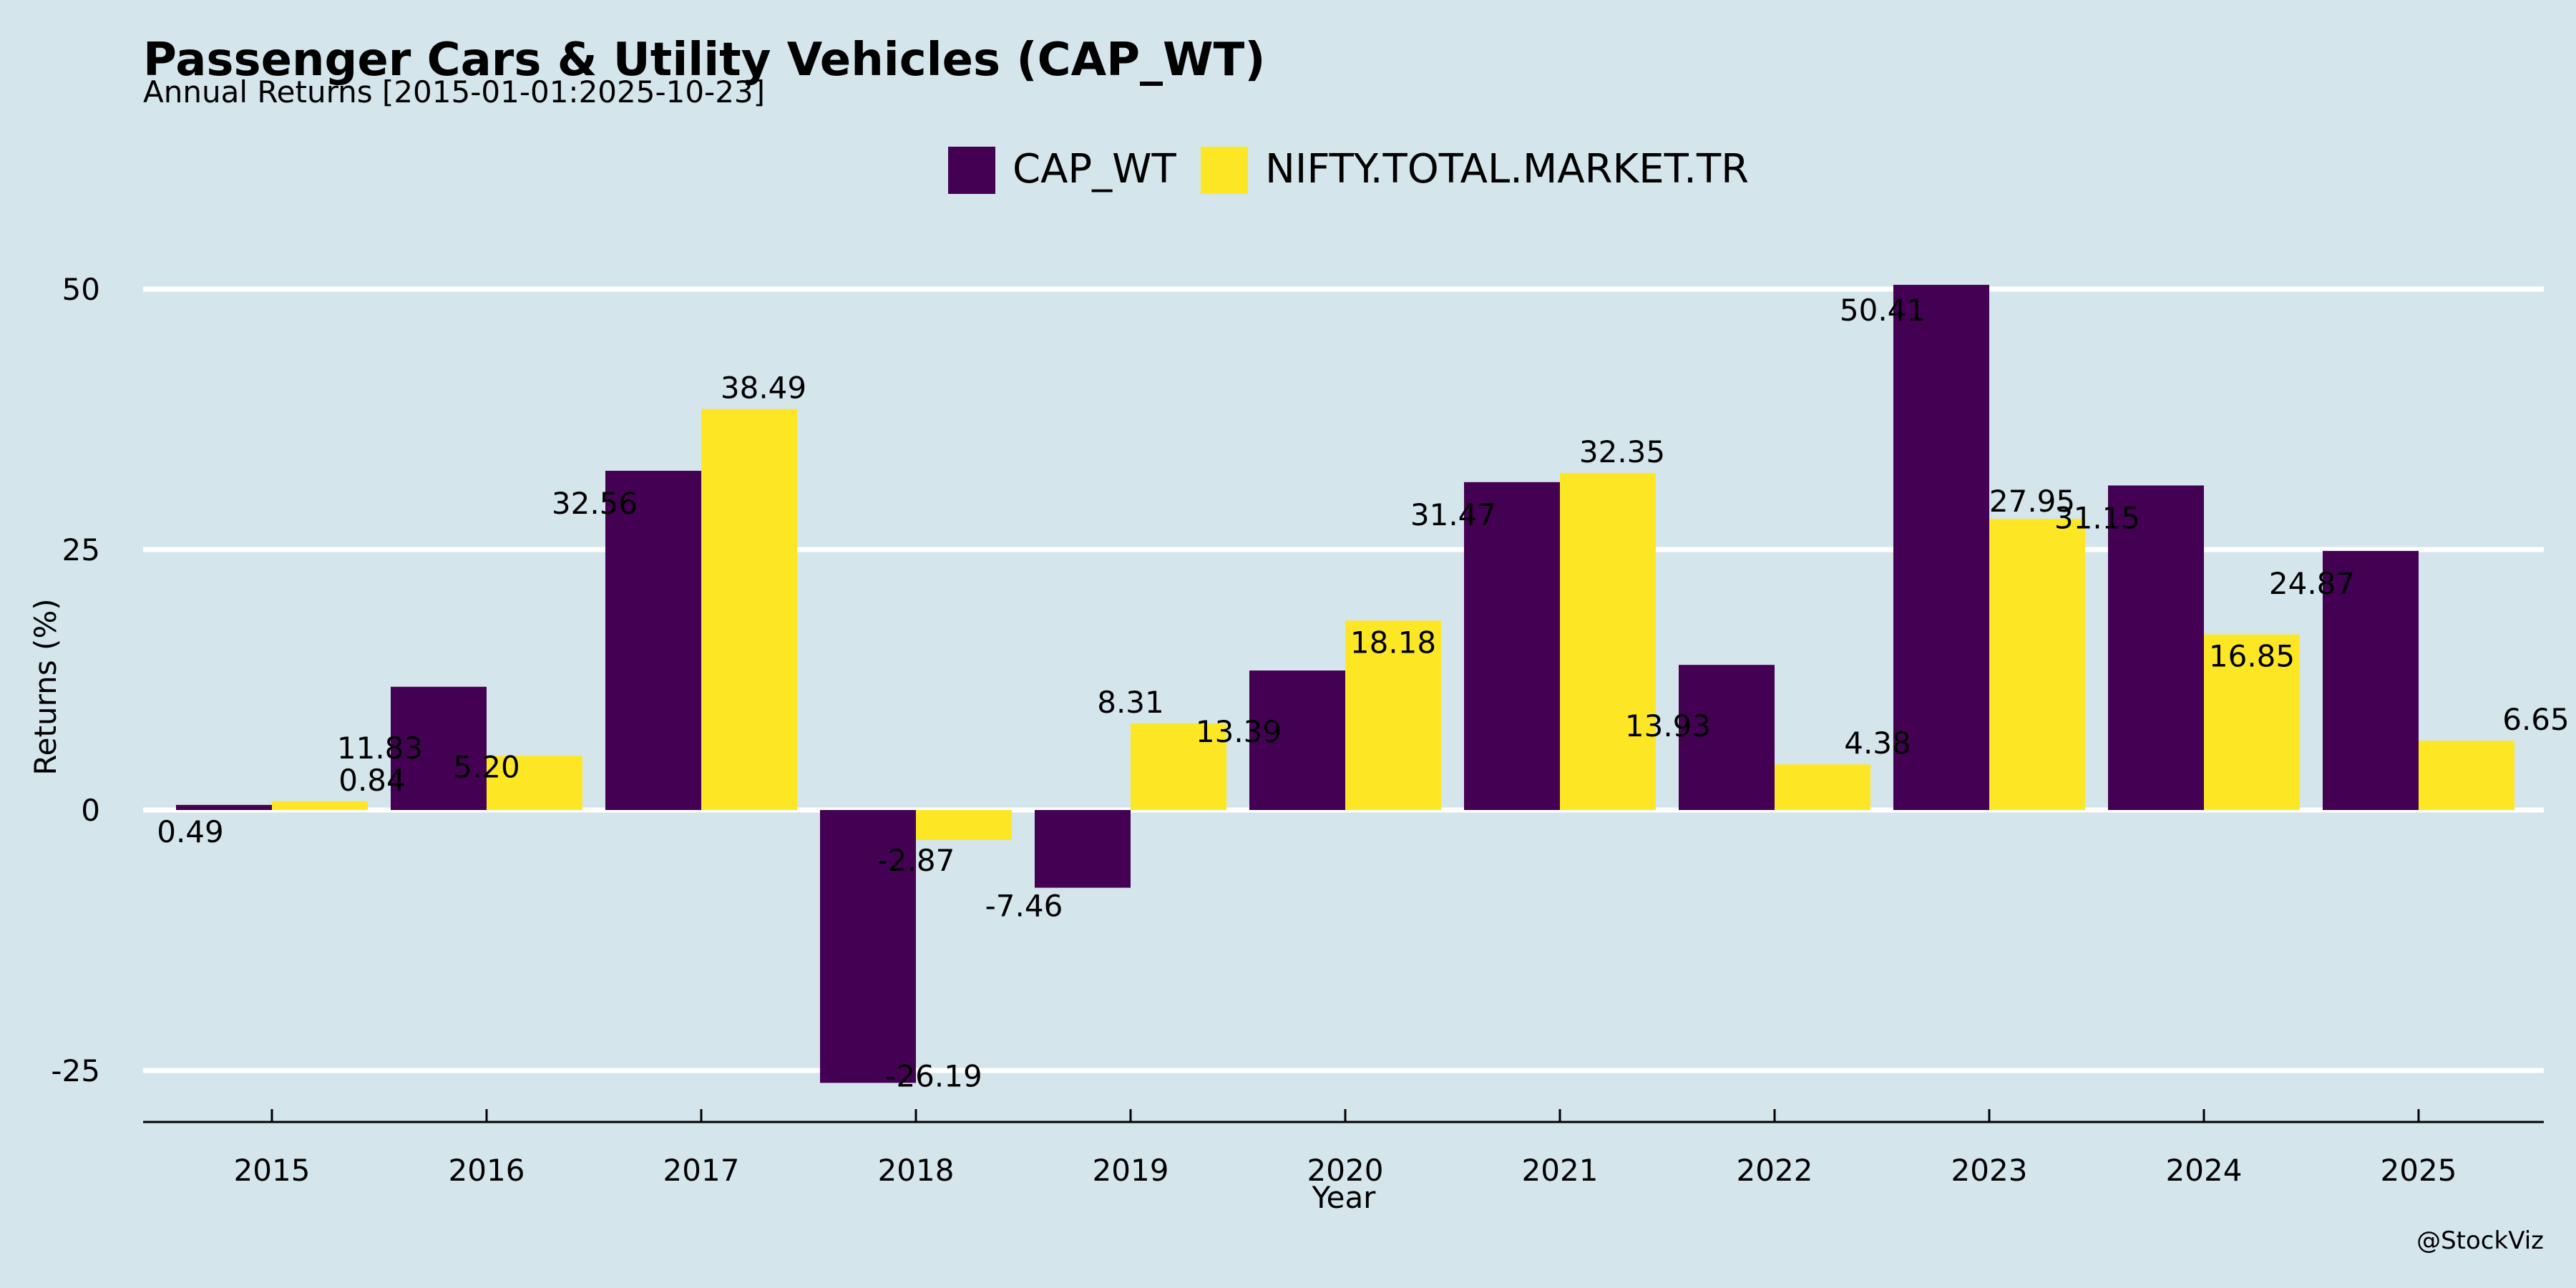 The width and height of the screenshot is (2576, 1288). I want to click on data-label-NIFTY.TOTAL.MARKET.TR-2020: 18.18, so click(1393, 642).